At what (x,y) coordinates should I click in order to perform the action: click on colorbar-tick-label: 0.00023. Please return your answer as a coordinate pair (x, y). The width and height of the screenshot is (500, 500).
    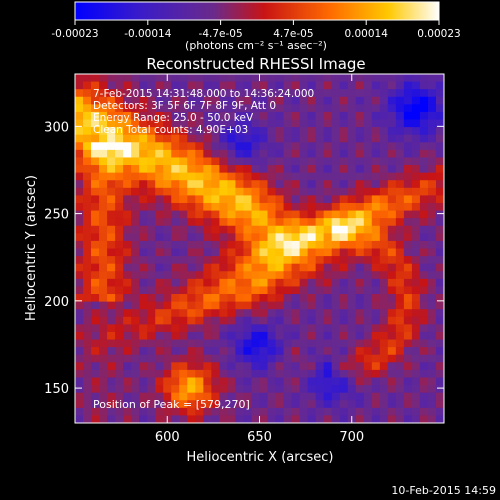
    Looking at the image, I should click on (438, 34).